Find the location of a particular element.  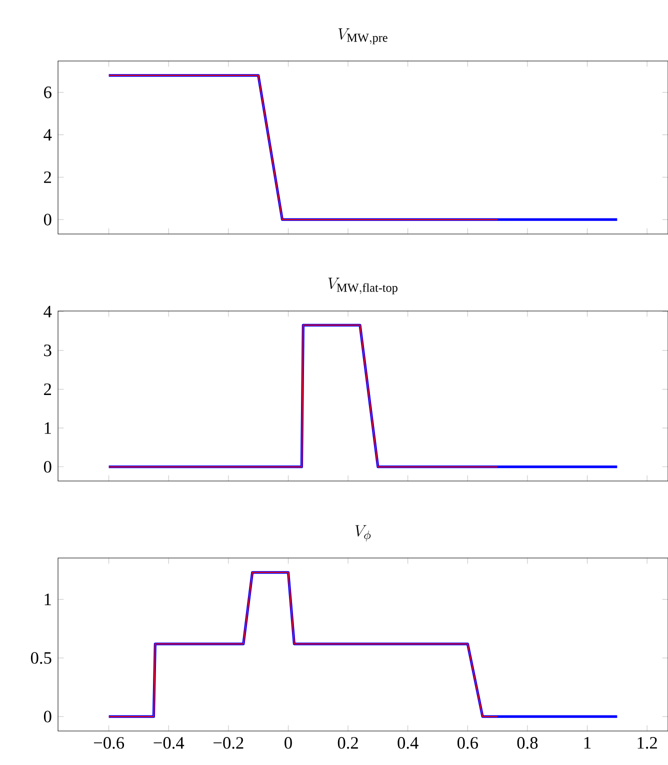

y-tick-label: 0.5 is located at coordinates (41, 658).